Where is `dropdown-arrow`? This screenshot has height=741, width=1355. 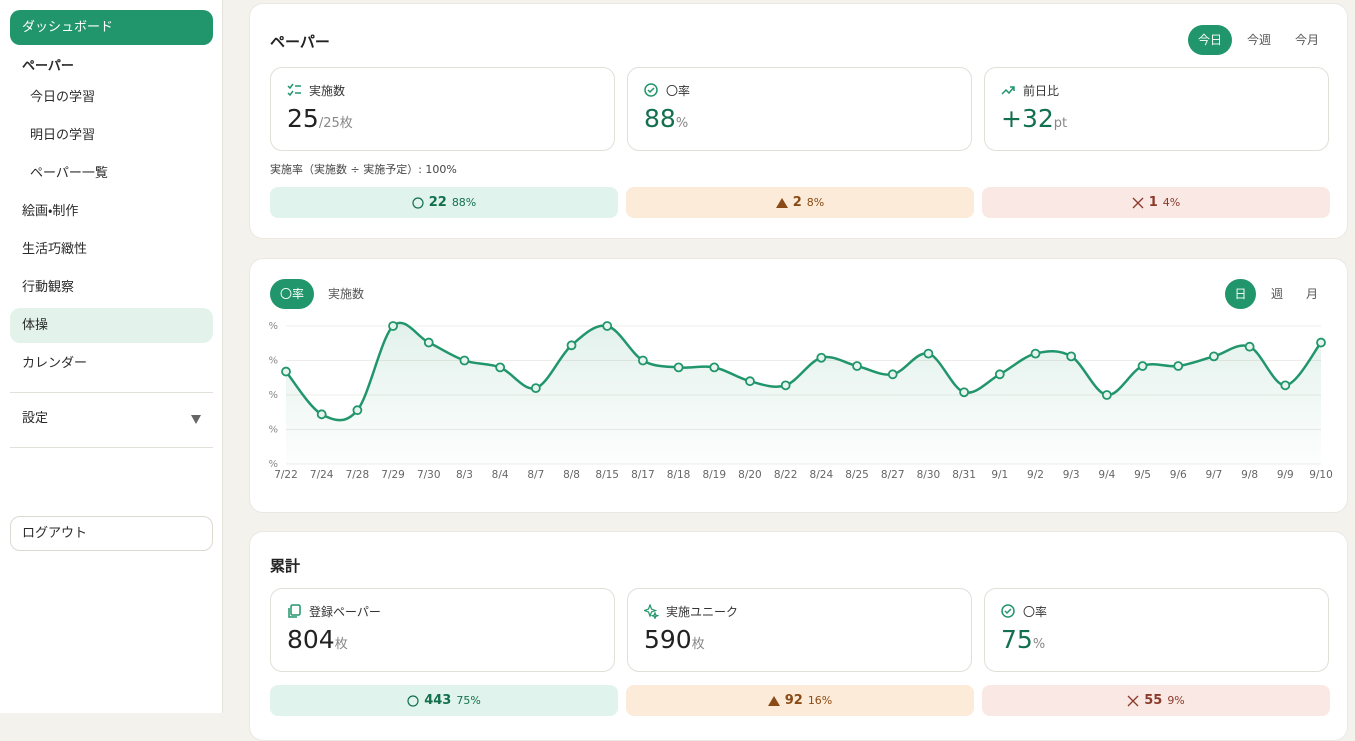
dropdown-arrow is located at coordinates (196, 419).